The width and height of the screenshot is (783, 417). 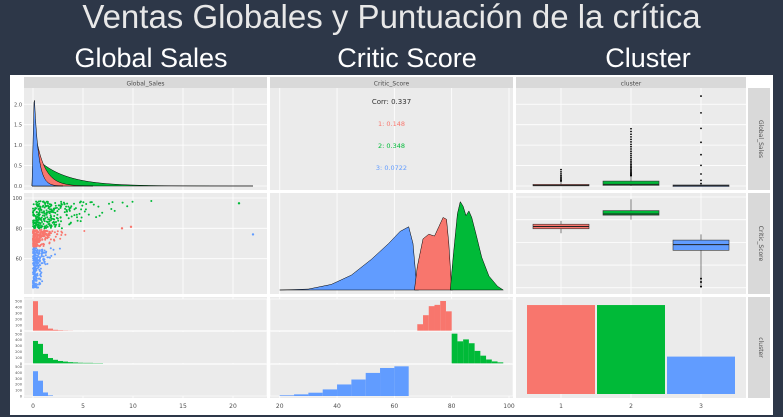 What do you see at coordinates (701, 375) in the screenshot?
I see `cluster-count-bar` at bounding box center [701, 375].